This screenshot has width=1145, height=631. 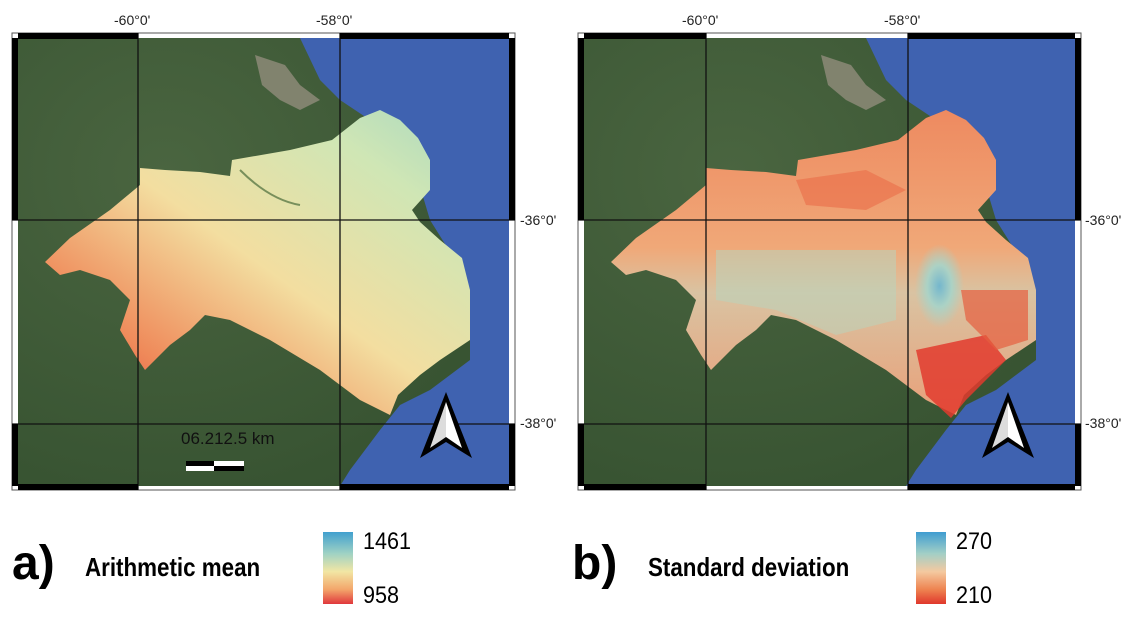 I want to click on panel-letter: a), so click(x=33, y=563).